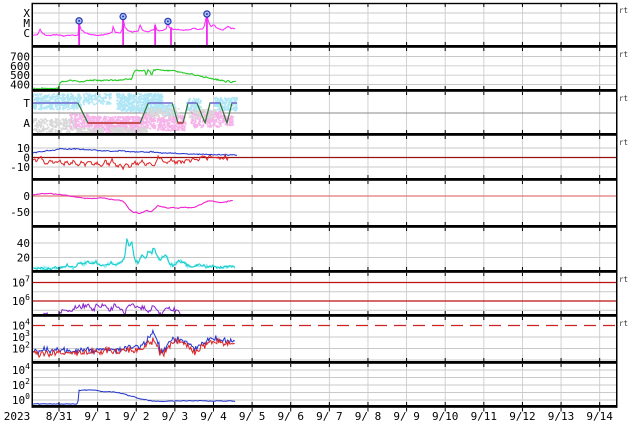  I want to click on y-axis-label-proton-flux: 10⁷, so click(21, 282).